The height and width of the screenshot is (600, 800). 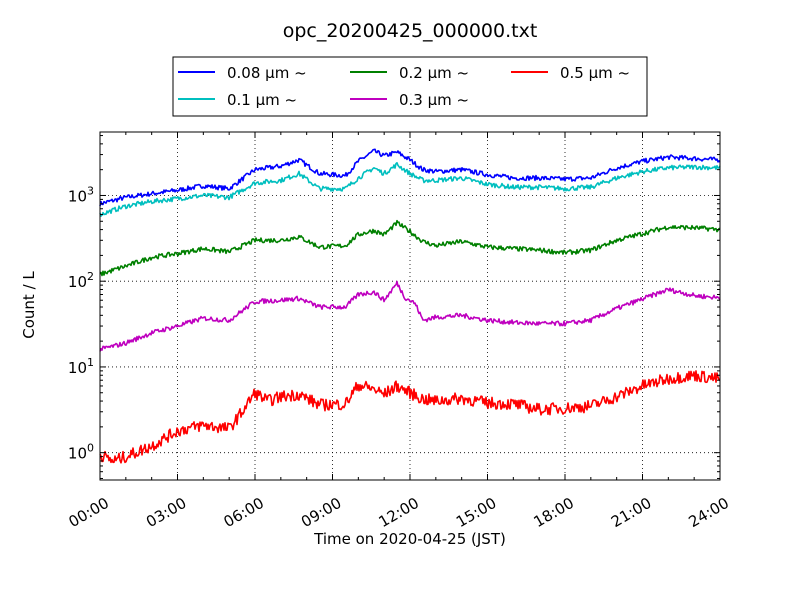 What do you see at coordinates (409, 539) in the screenshot?
I see `x-axis-label: Time on 2020-04-25 (JST)` at bounding box center [409, 539].